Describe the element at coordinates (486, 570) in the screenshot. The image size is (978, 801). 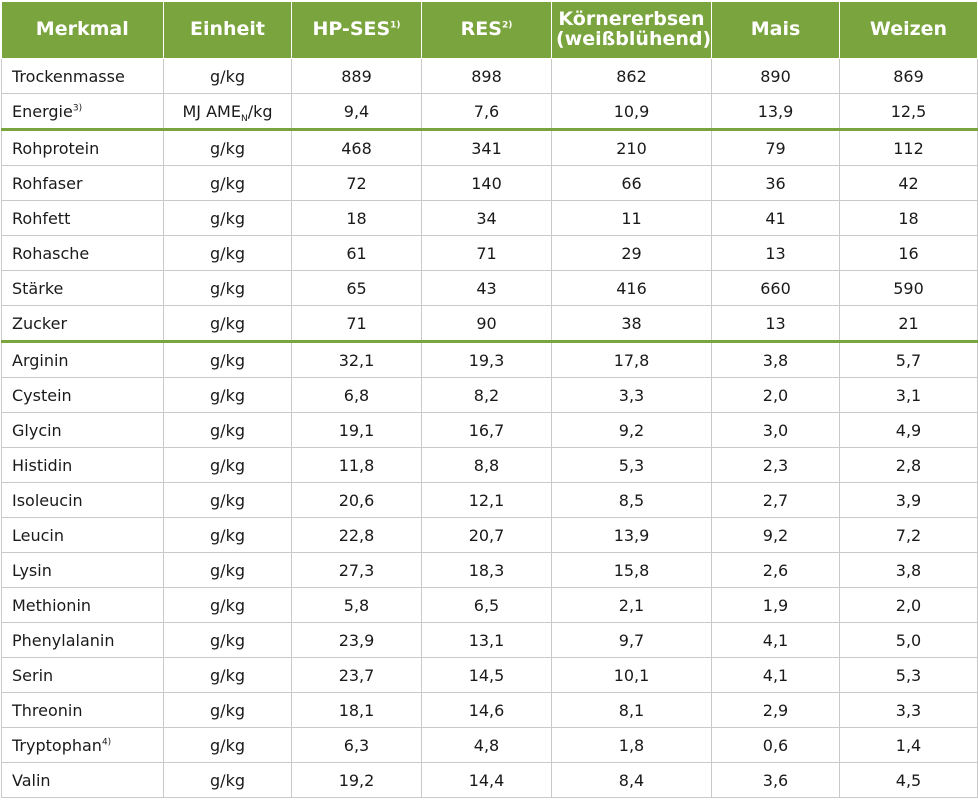
I see `value-cell: 18,3` at that location.